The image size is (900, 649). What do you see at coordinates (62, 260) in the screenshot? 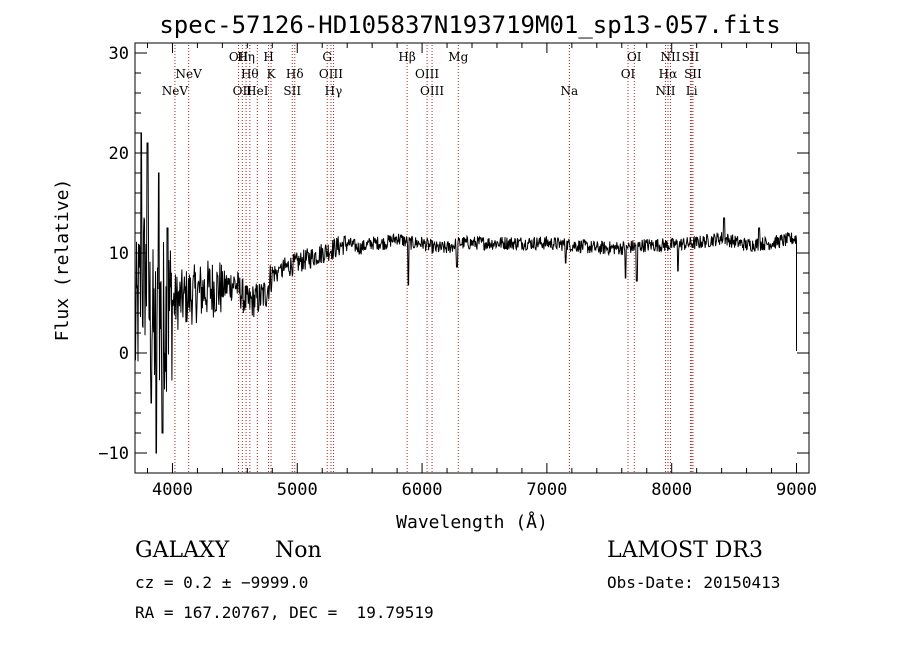
I see `y-axis-label: Flux (relative)` at bounding box center [62, 260].